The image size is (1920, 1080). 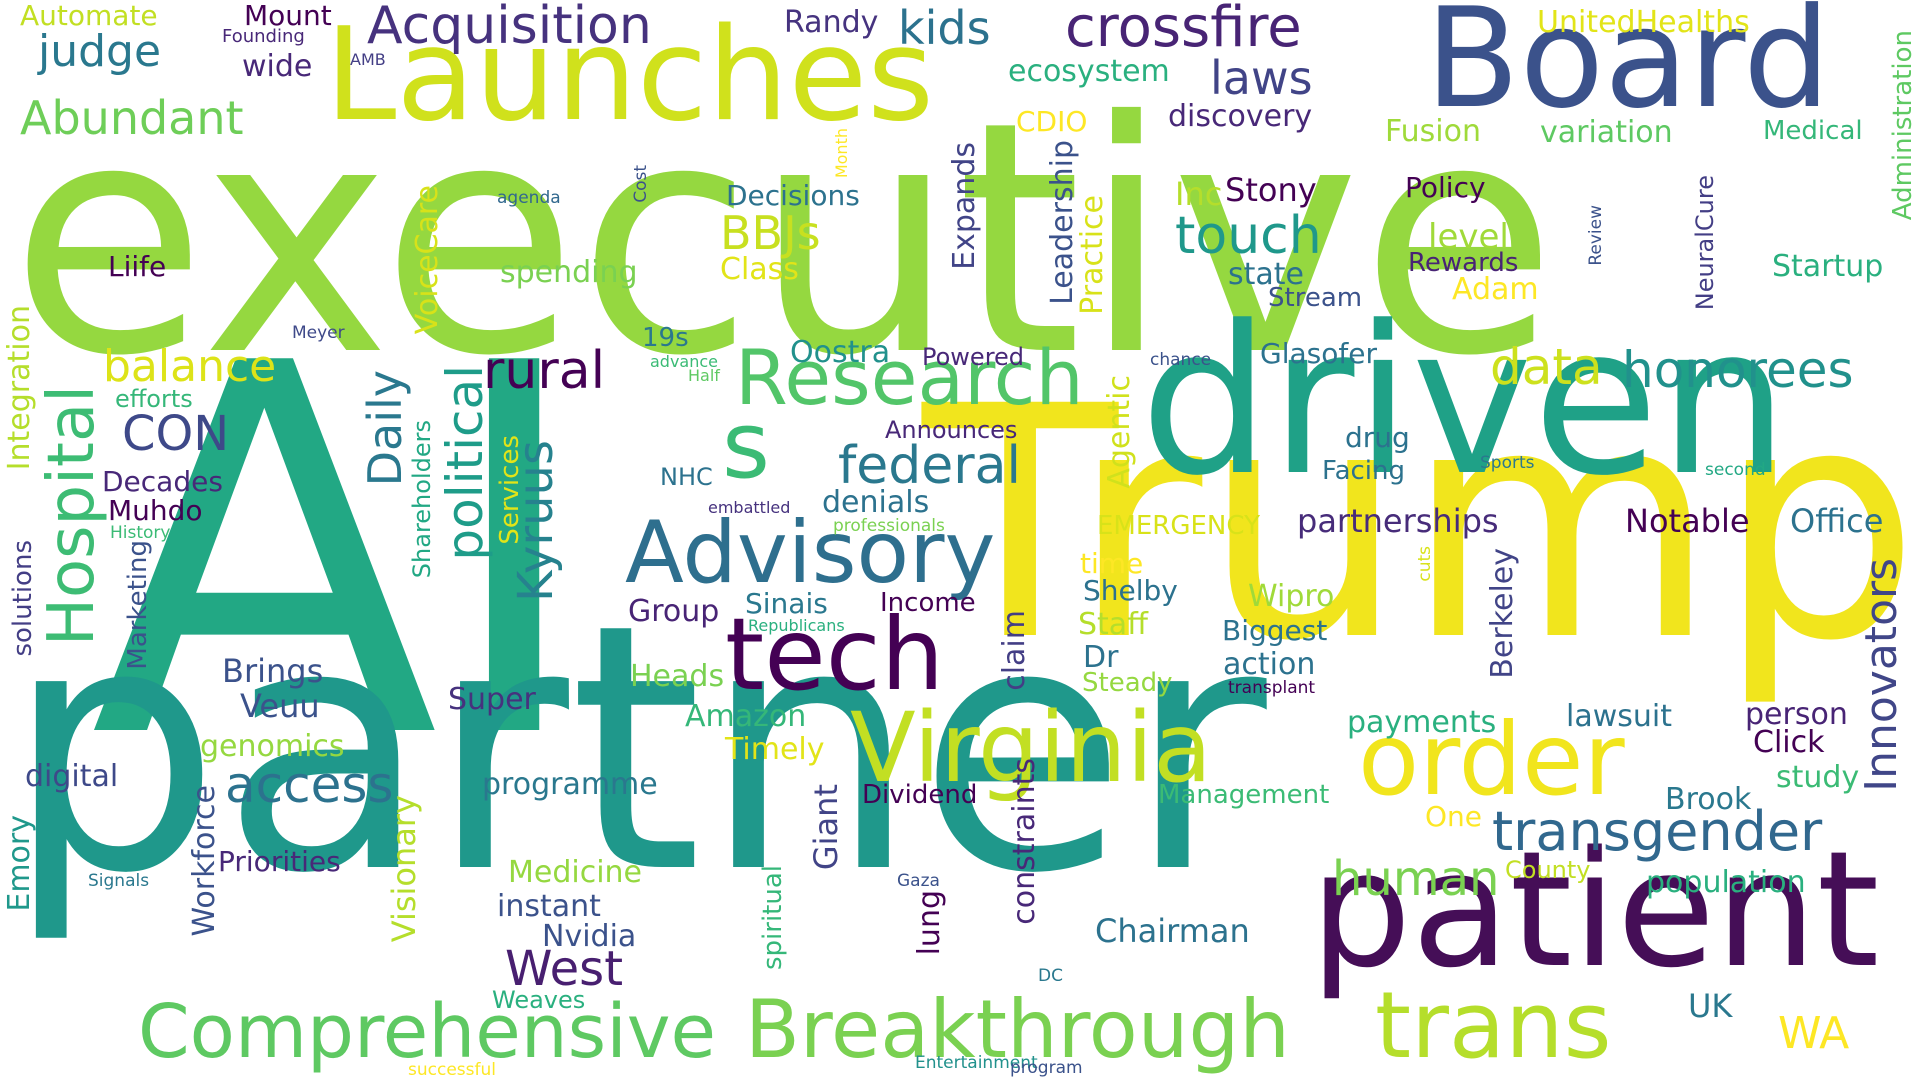 I want to click on word: Income, so click(x=928, y=603).